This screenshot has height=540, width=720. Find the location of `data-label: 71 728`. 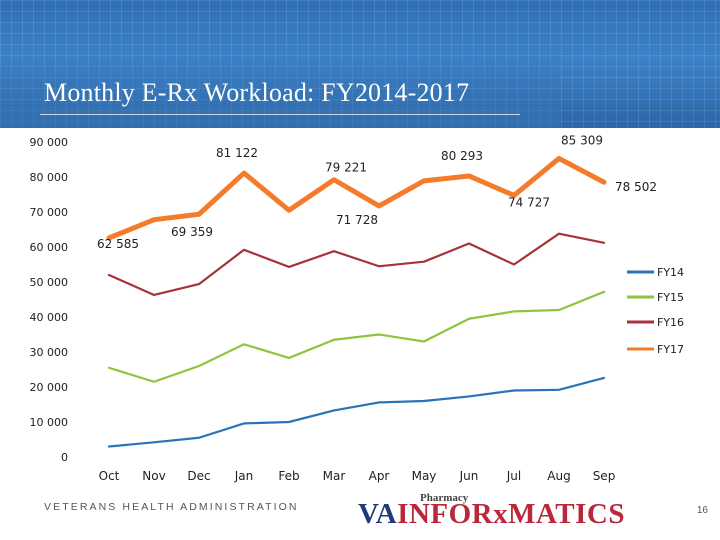

data-label: 71 728 is located at coordinates (357, 220).